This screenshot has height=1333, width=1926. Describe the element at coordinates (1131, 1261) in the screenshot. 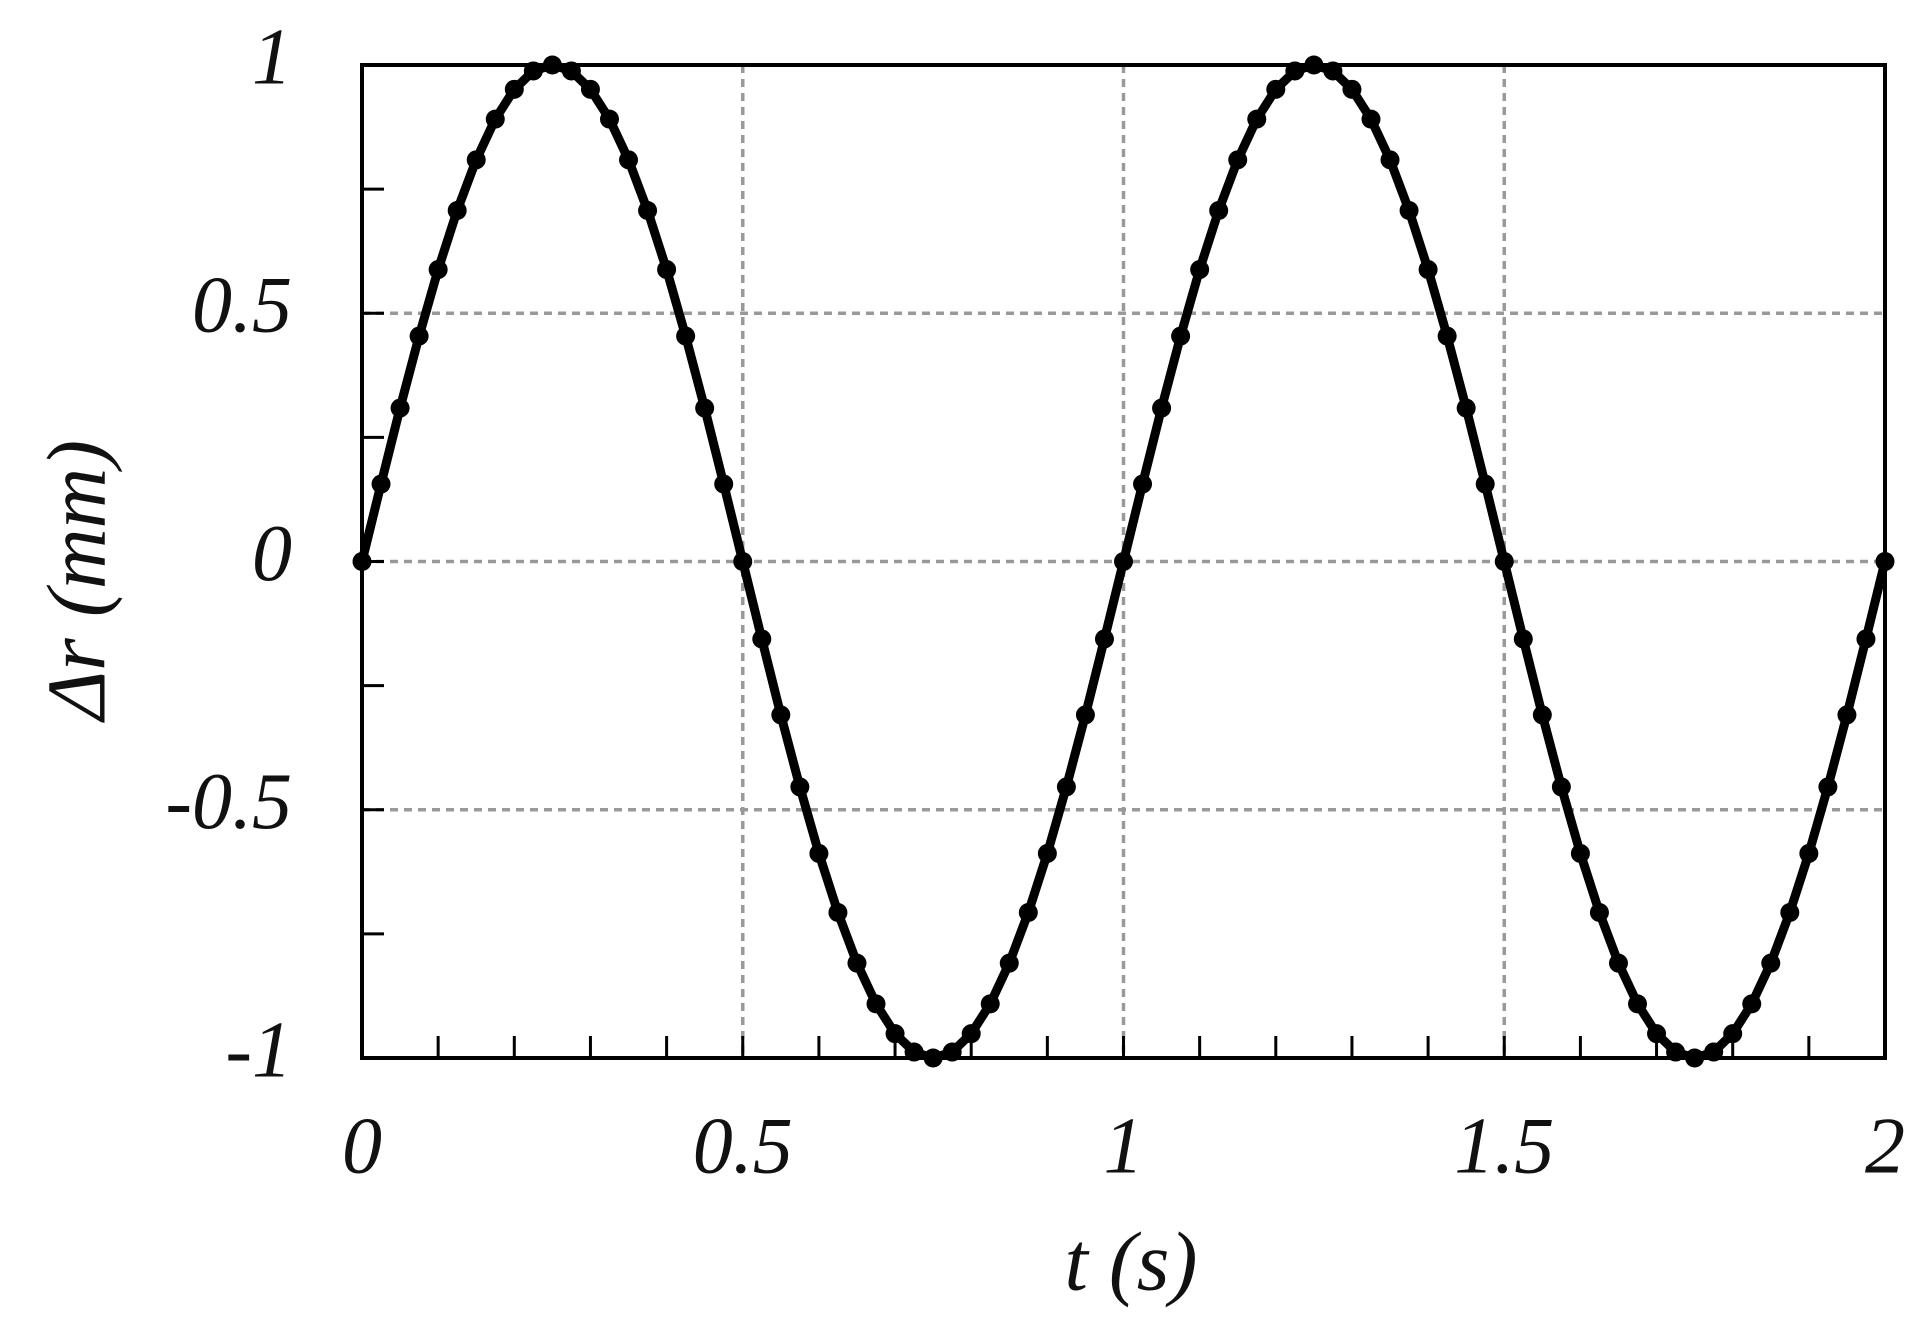

I see `x-axis-label: t (s)` at that location.